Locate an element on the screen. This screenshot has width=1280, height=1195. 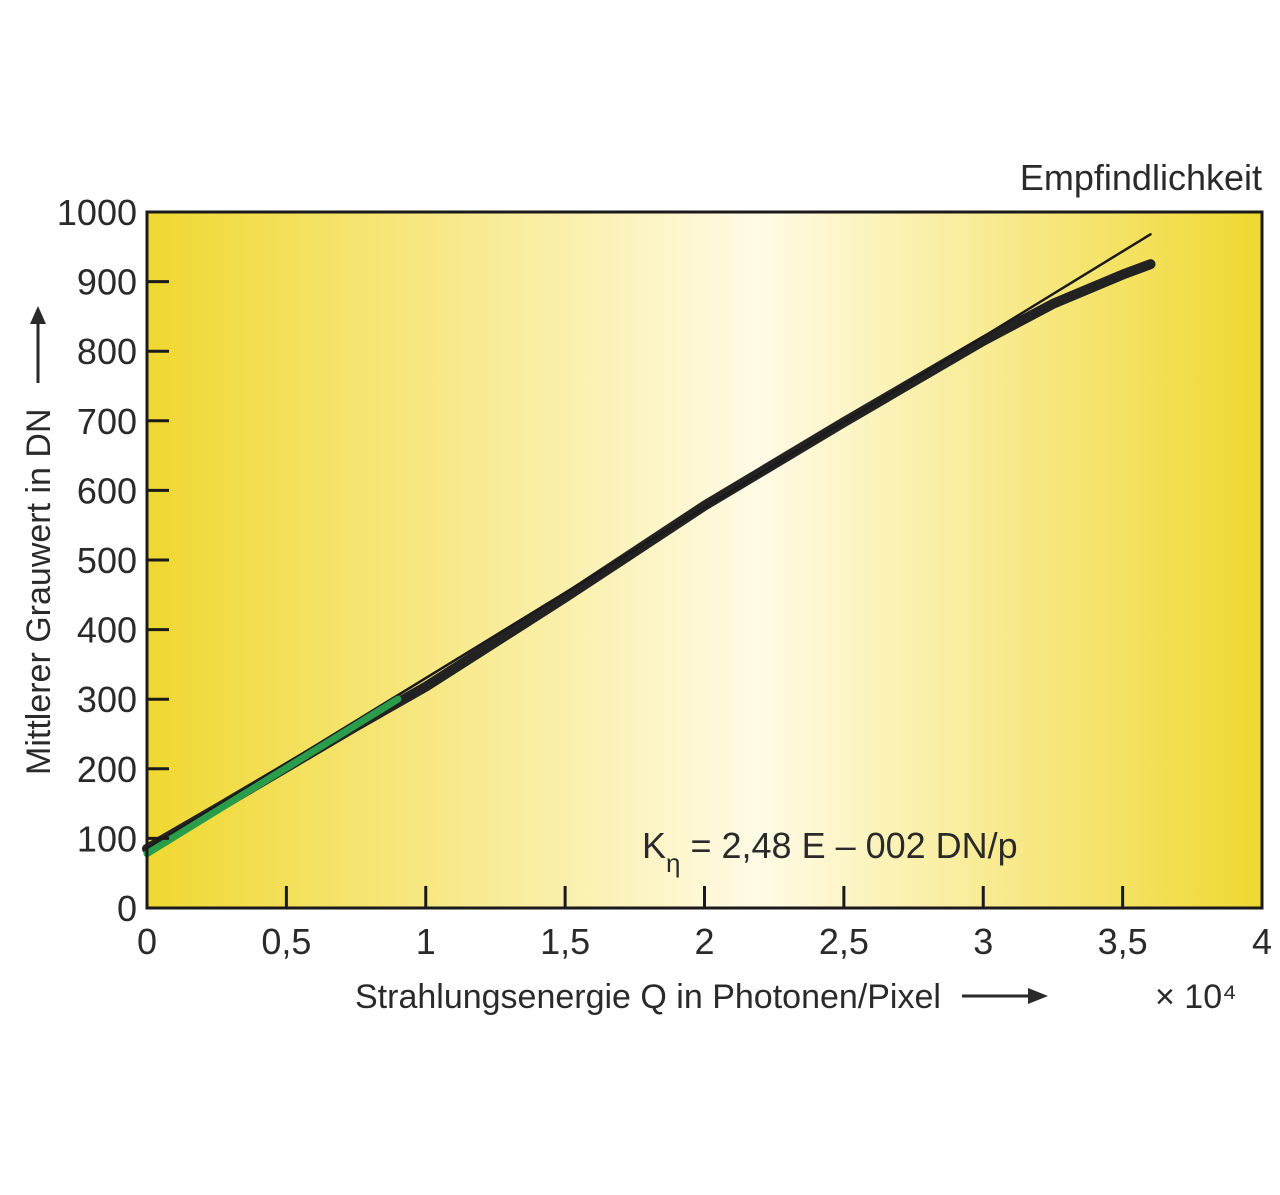
y-tick-label: 800 is located at coordinates (107, 351).